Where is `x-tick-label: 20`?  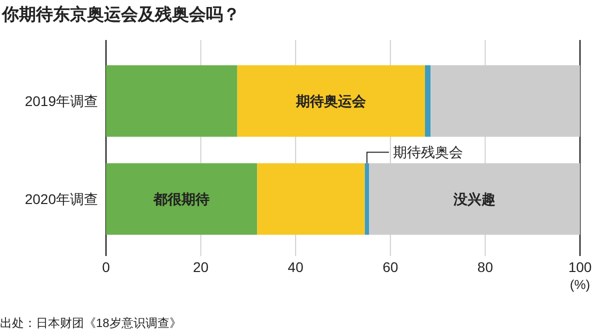 x-tick-label: 20 is located at coordinates (201, 267).